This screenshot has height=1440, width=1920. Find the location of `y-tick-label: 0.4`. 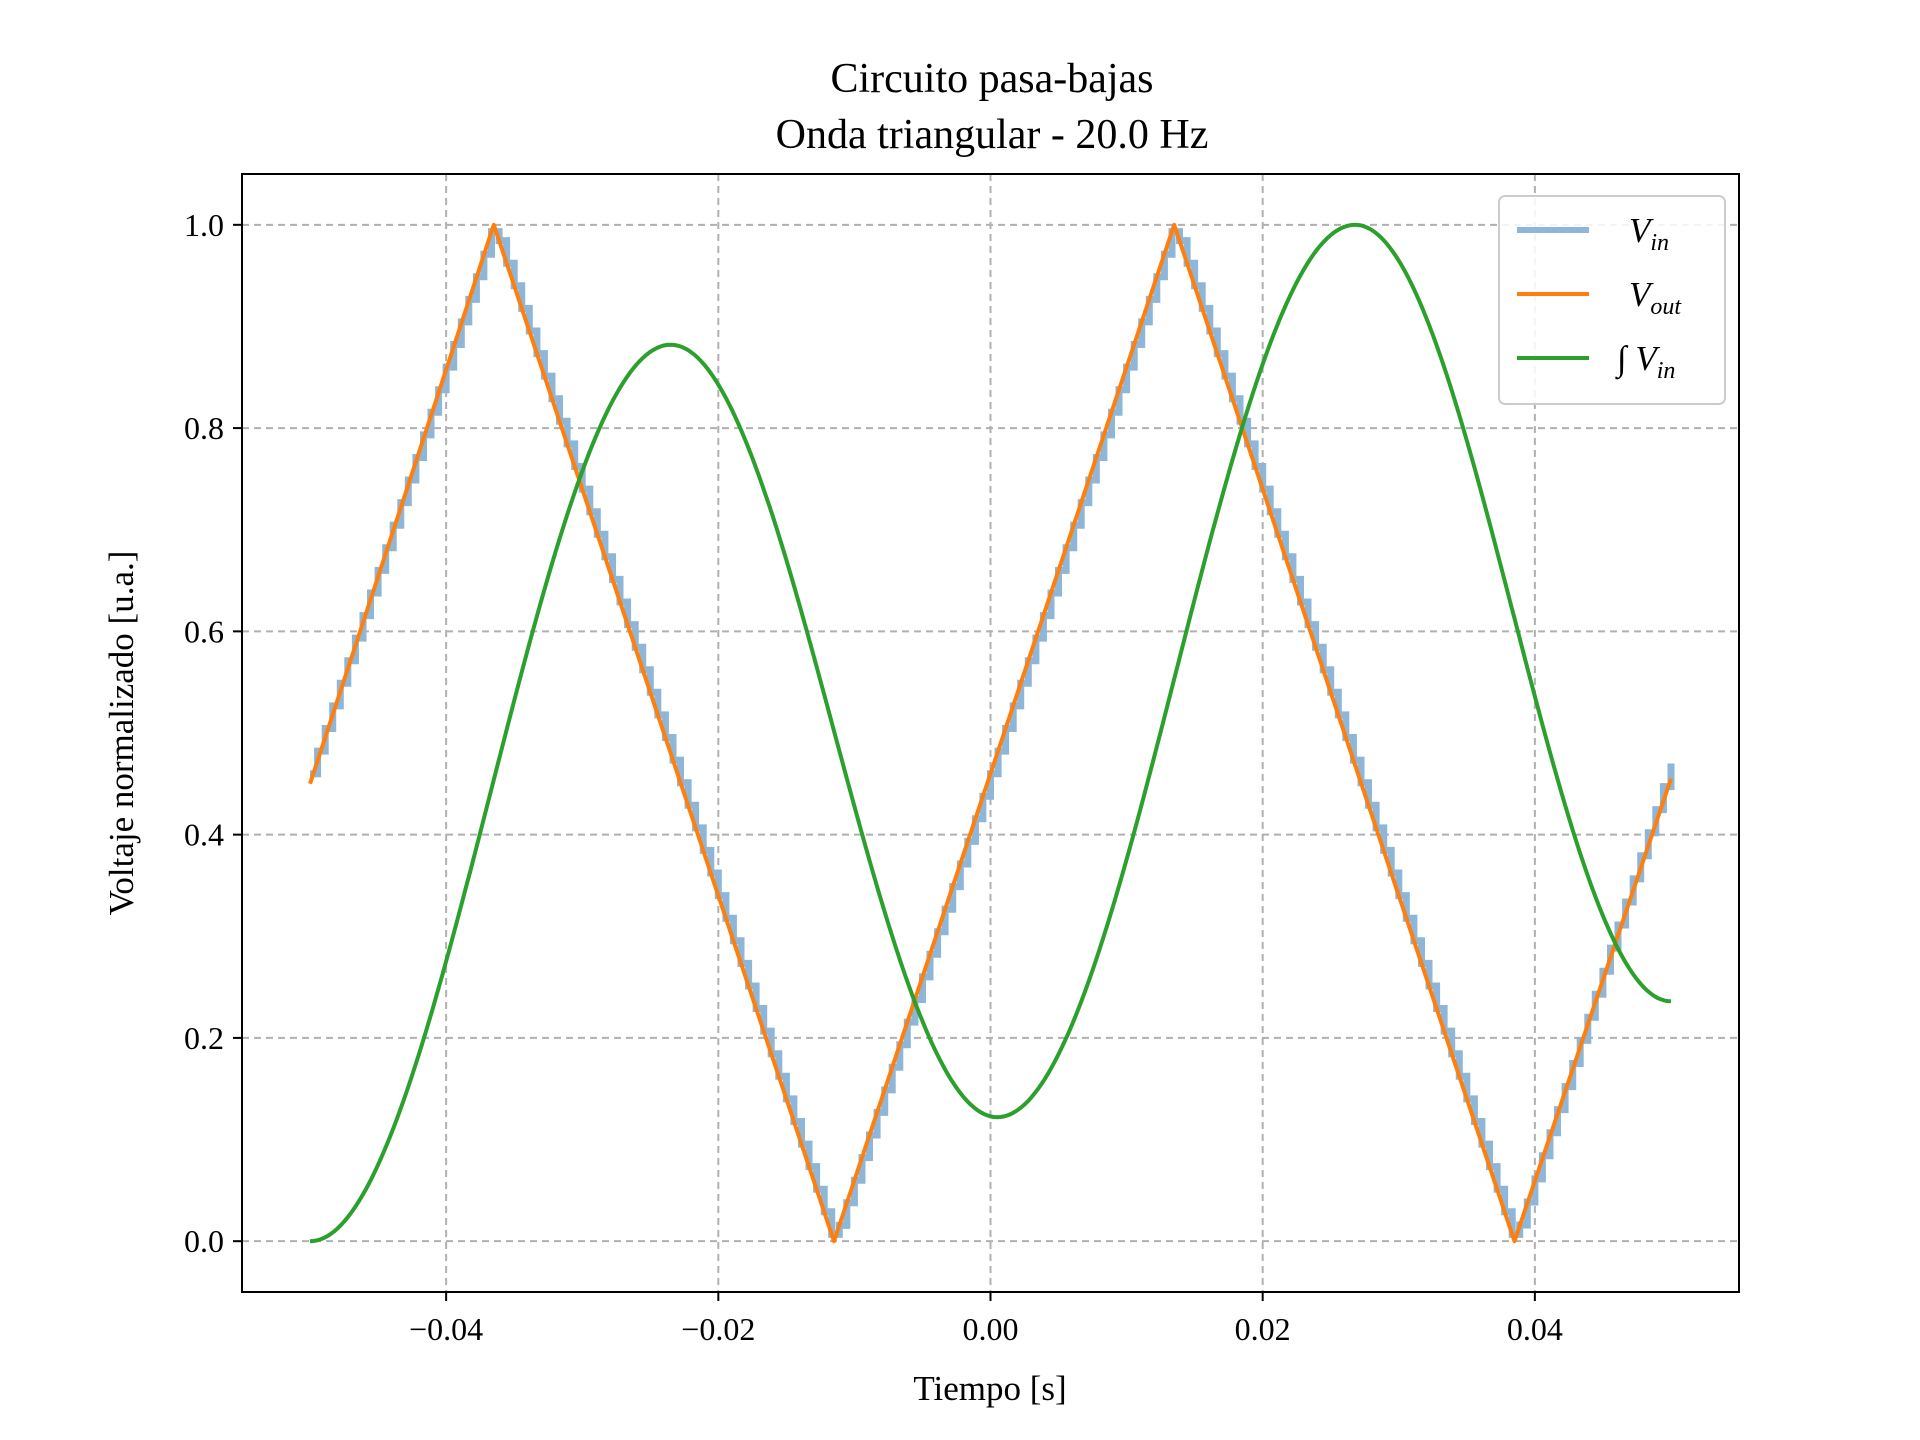

y-tick-label: 0.4 is located at coordinates (204, 835).